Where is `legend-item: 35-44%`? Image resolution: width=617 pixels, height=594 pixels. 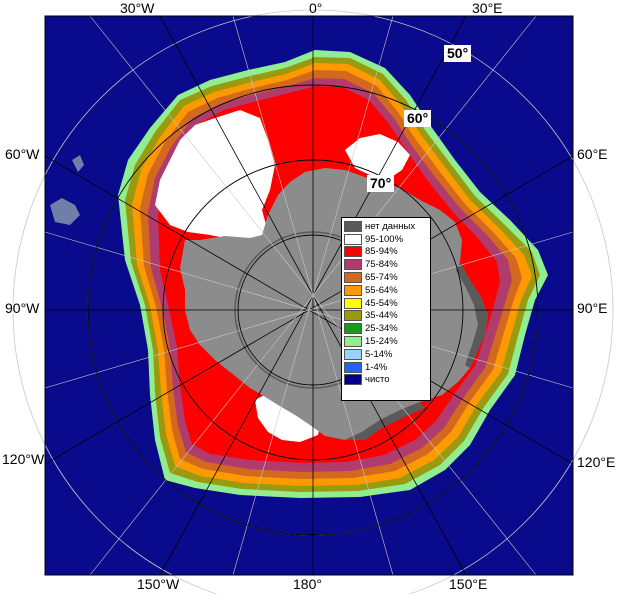 legend-item: 35-44% is located at coordinates (386, 316).